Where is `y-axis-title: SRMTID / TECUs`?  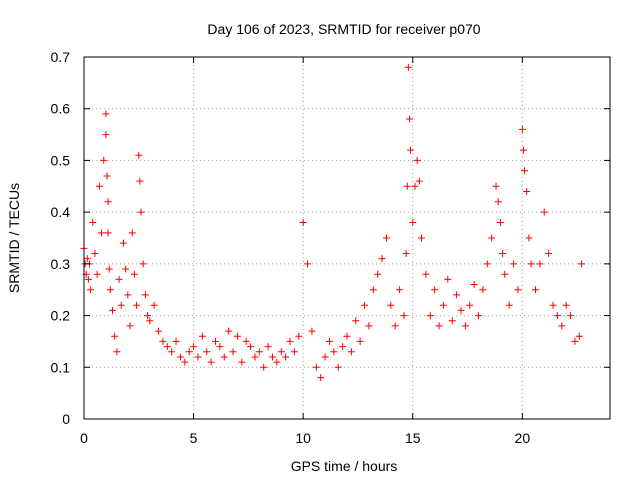 y-axis-title: SRMTID / TECUs is located at coordinates (14, 238).